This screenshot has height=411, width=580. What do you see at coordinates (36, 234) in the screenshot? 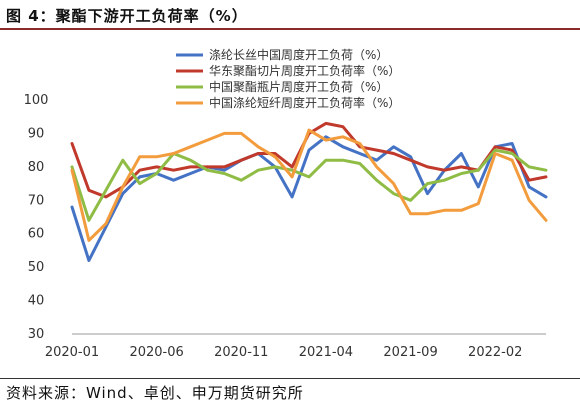
I see `y-tick-label: 60` at bounding box center [36, 234].